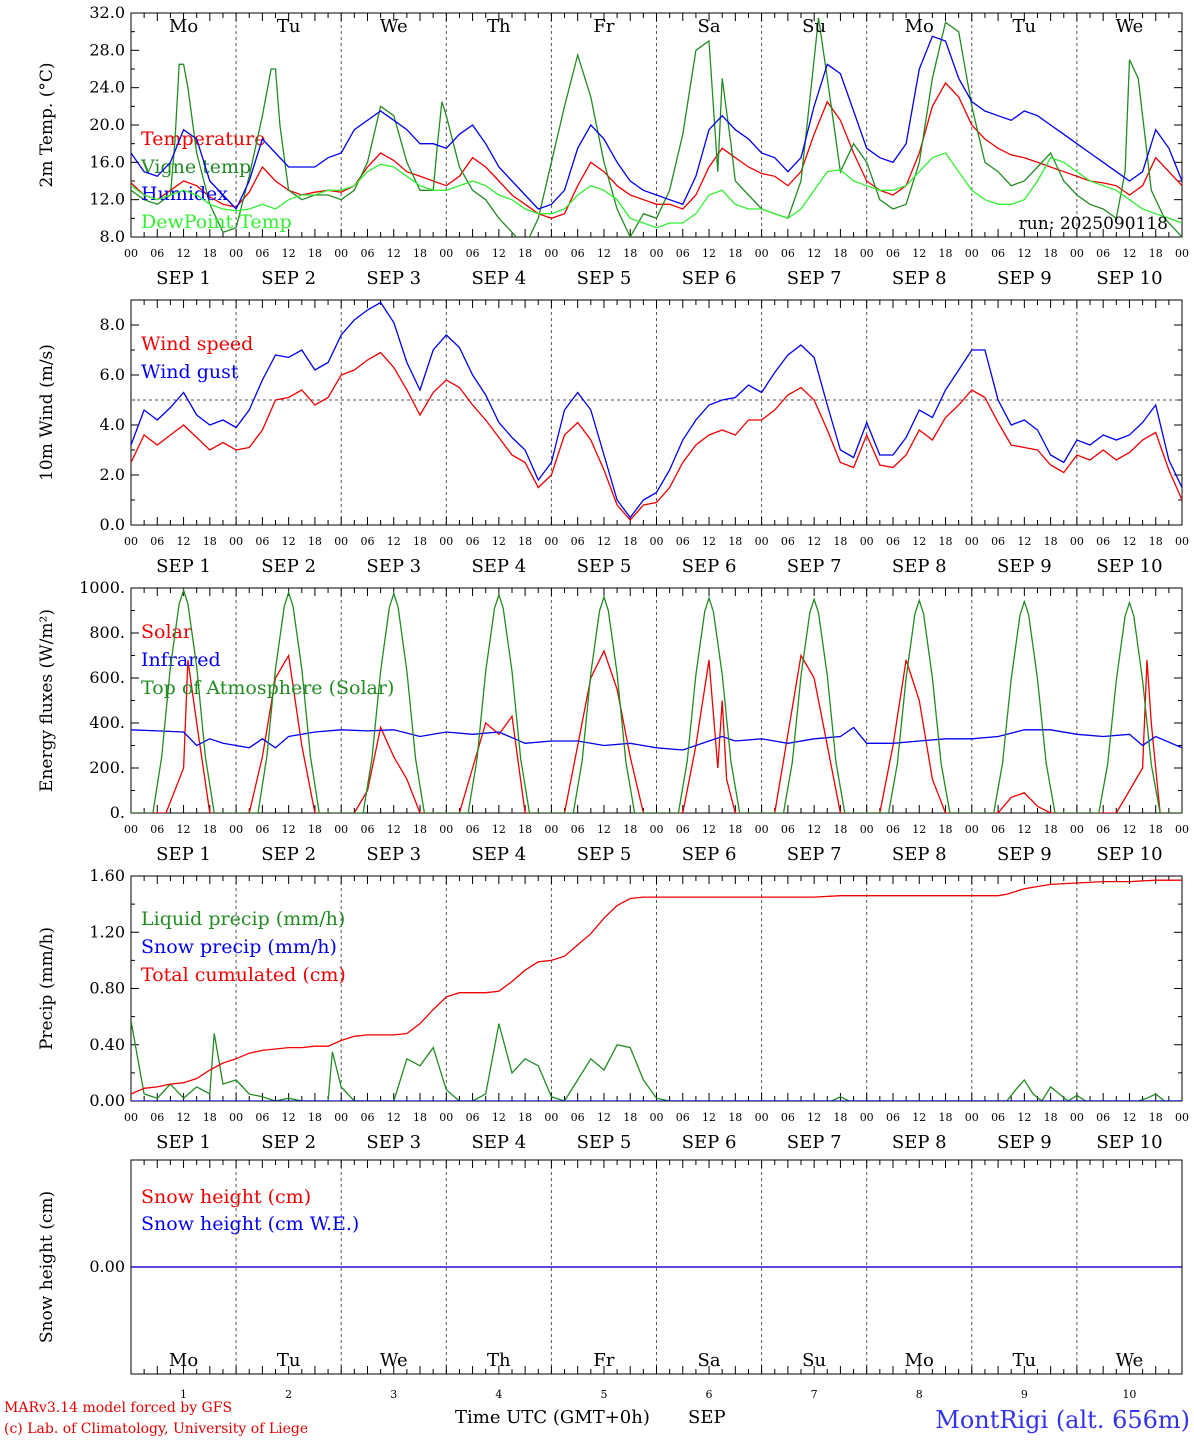  Describe the element at coordinates (552, 1417) in the screenshot. I see `time-axis-label: Time UTC (GMT+0h)` at that location.